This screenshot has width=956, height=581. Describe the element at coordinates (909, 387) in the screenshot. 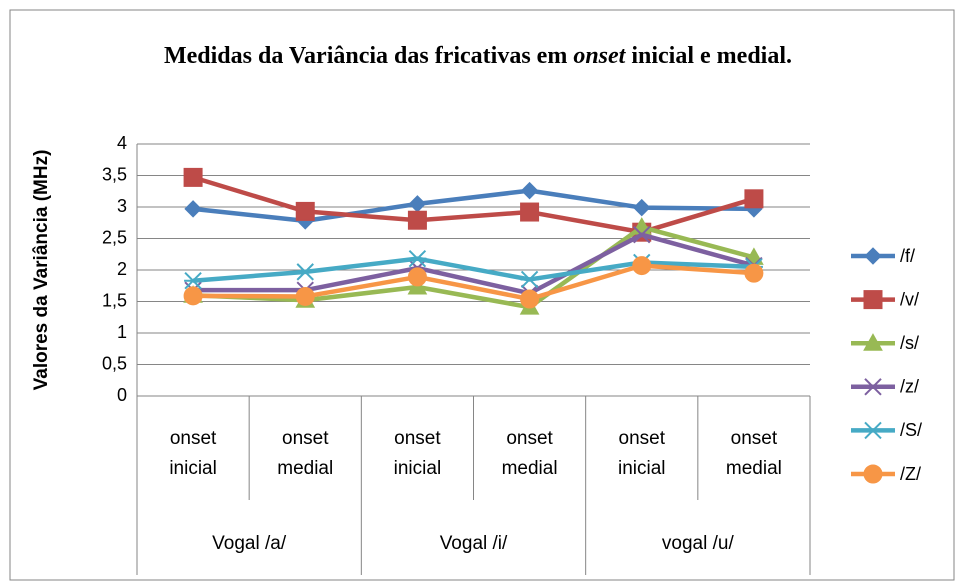

I see `legend-label: /z/` at that location.